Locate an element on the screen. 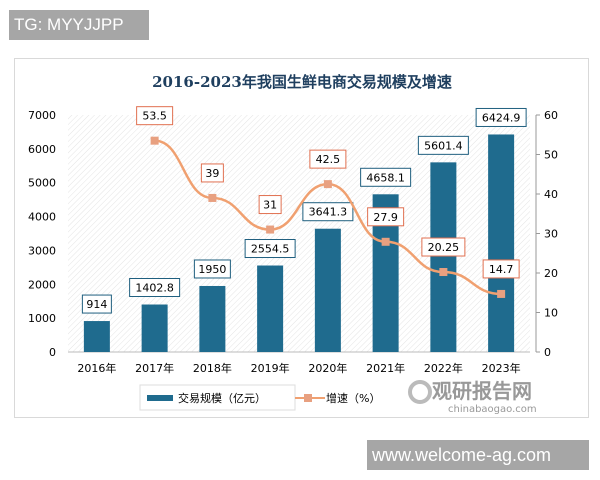  y-right-tick: 10 is located at coordinates (551, 313).